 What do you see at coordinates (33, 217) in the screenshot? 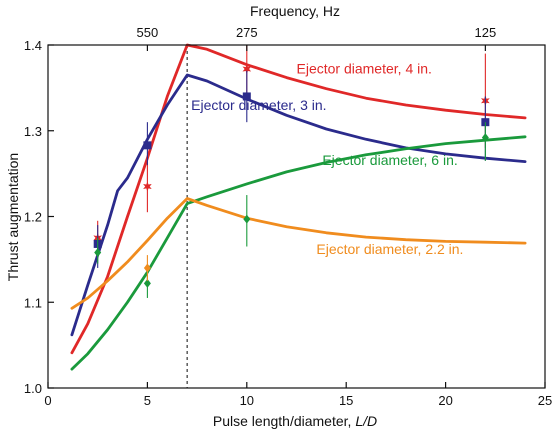
I see `y-tick-label-2: 1.2` at bounding box center [33, 217].